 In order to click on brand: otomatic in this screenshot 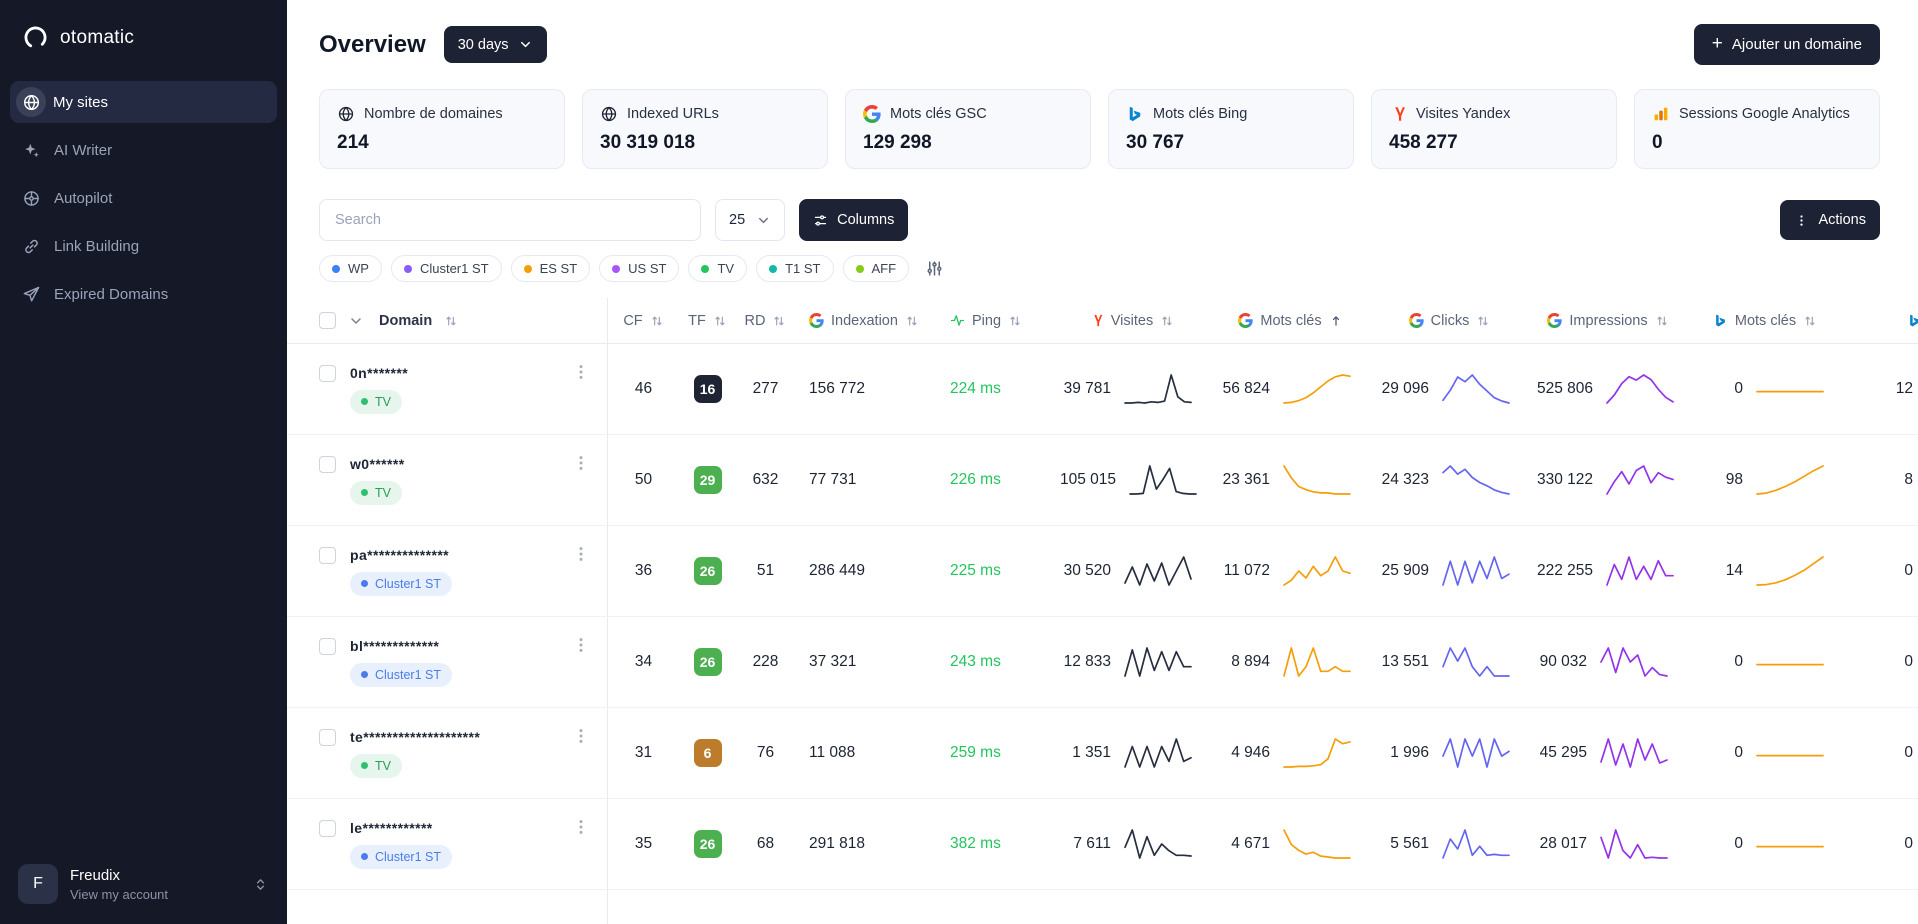, I will do `click(143, 38)`.